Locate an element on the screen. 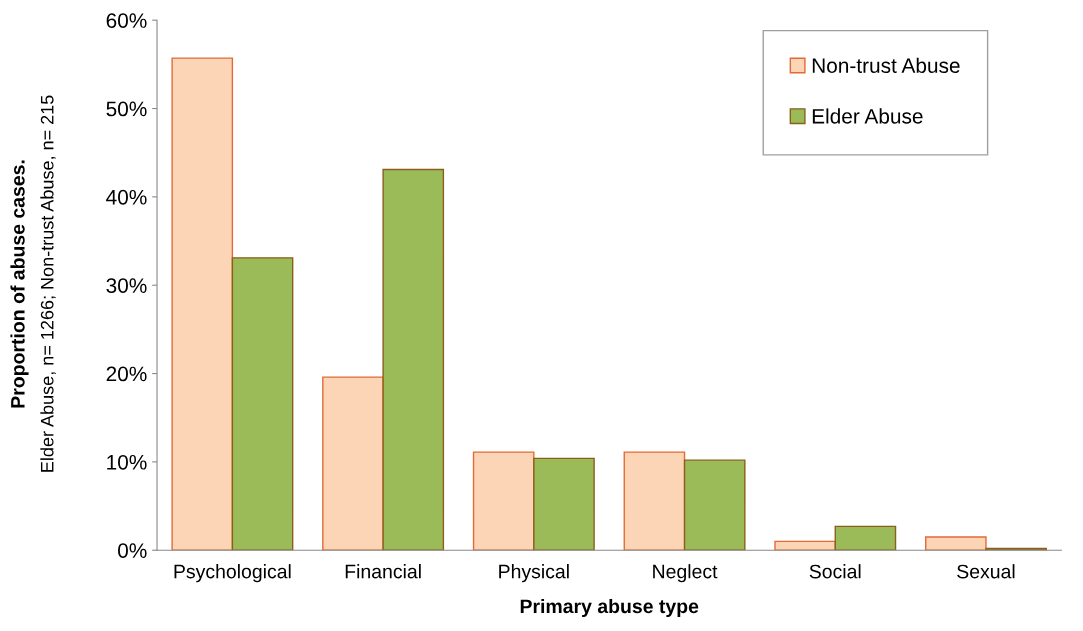 This screenshot has height=631, width=1083. y-tick-label: 30% is located at coordinates (126, 285).